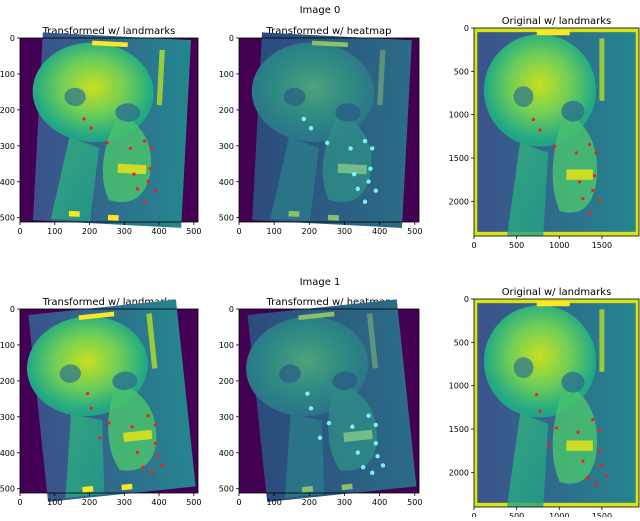  I want to click on y-tick-label: 1500, so click(459, 158).